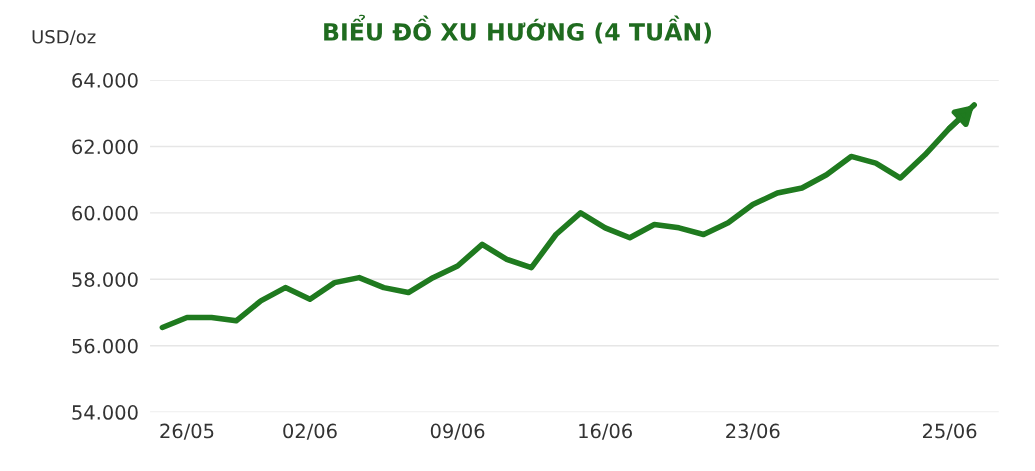 The image size is (1035, 471). I want to click on chart-title: BIỂU ĐỒ XU HƯỚNG (4 TUẦN), so click(517, 29).